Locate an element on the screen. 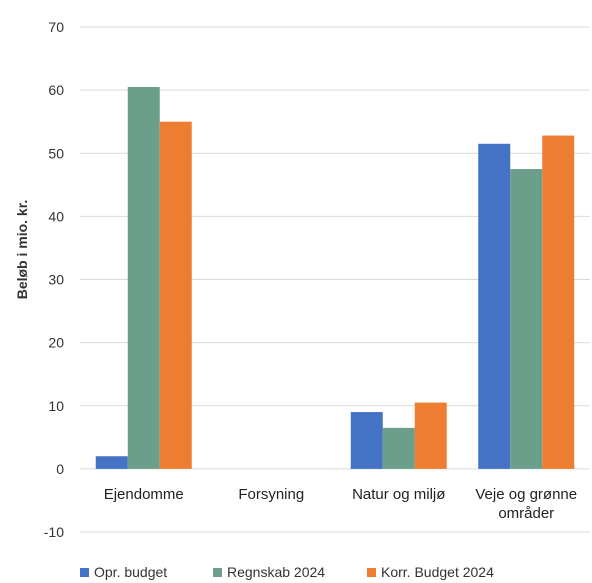  y-tick-label: 0 is located at coordinates (60, 469).